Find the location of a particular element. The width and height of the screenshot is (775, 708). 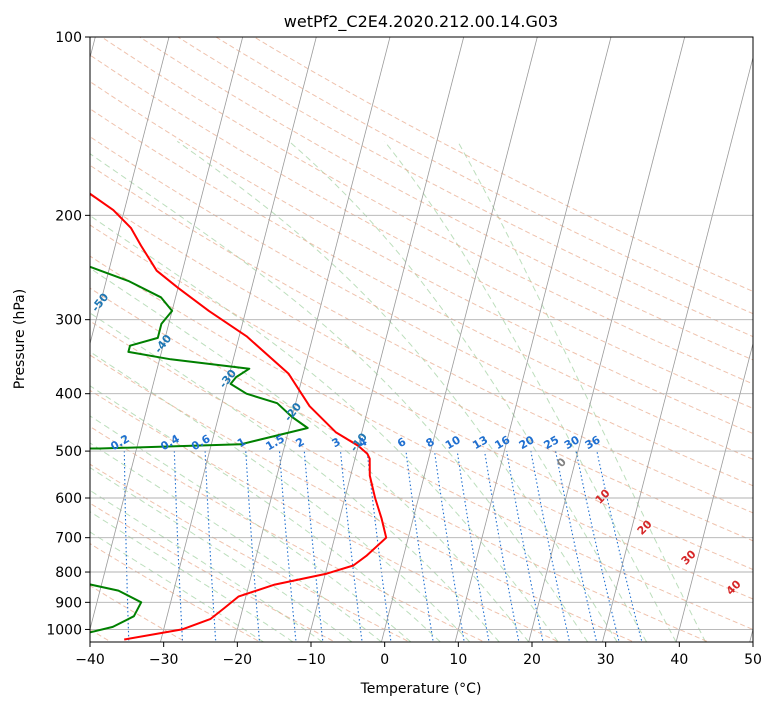

chart-title: wetPf2_C2E4.2020.212.00.14.G03 is located at coordinates (421, 22).